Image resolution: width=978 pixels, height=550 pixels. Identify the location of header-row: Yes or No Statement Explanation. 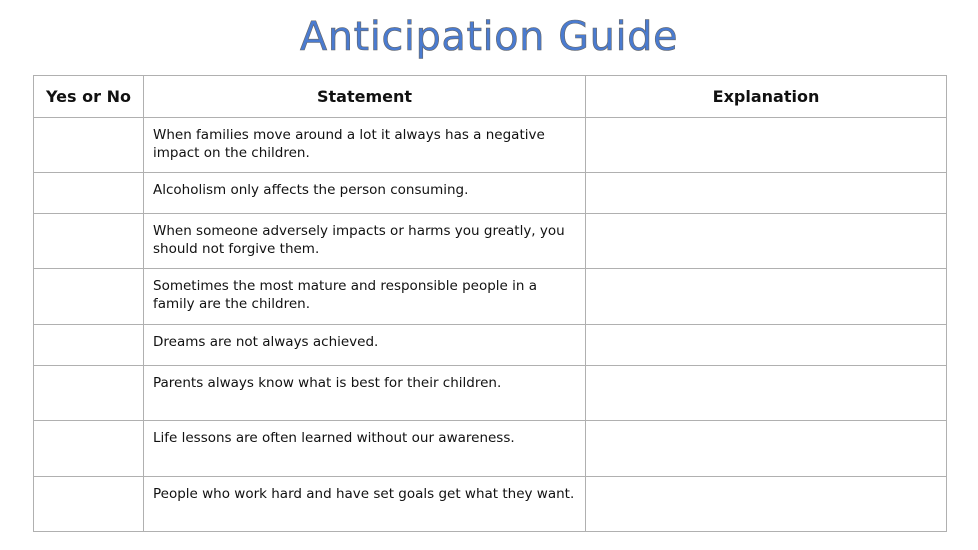
(490, 96).